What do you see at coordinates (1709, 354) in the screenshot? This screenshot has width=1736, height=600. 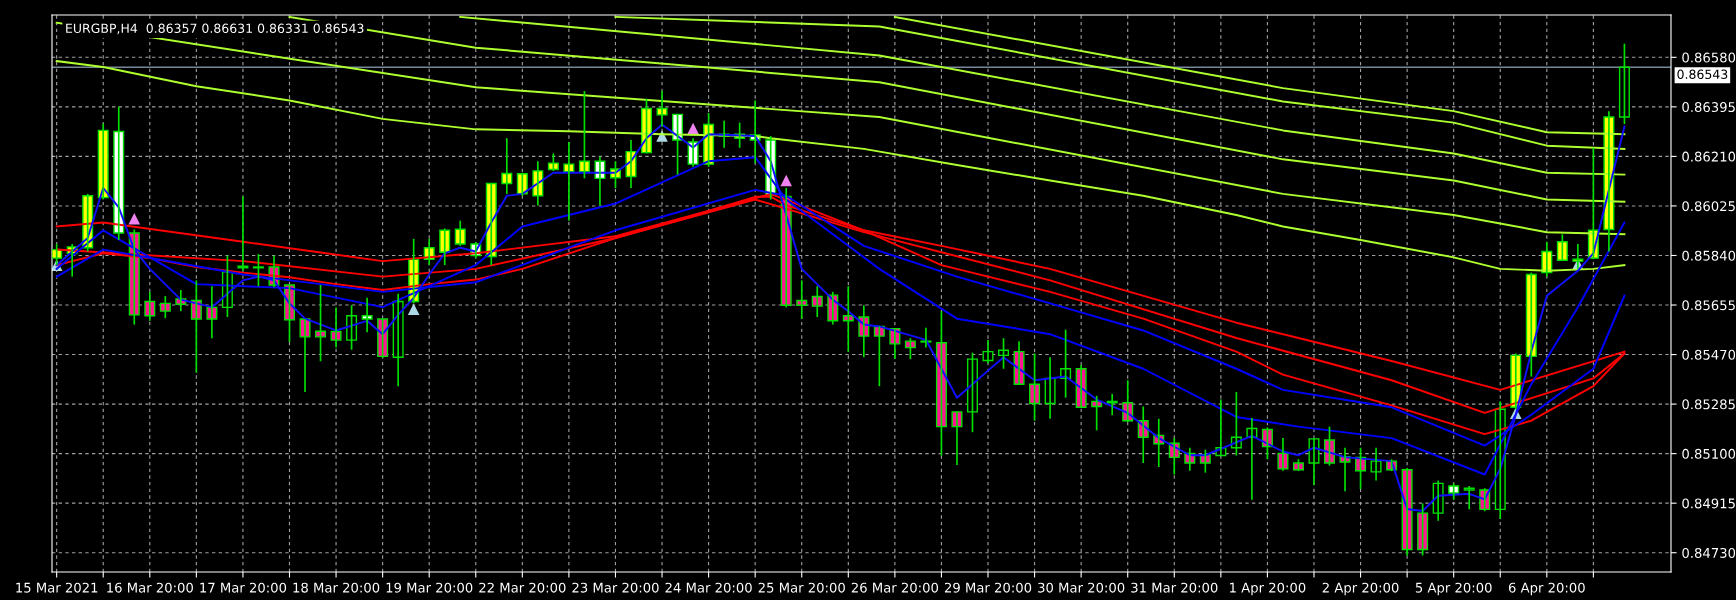 I see `y-tick-label: 0.85470` at bounding box center [1709, 354].